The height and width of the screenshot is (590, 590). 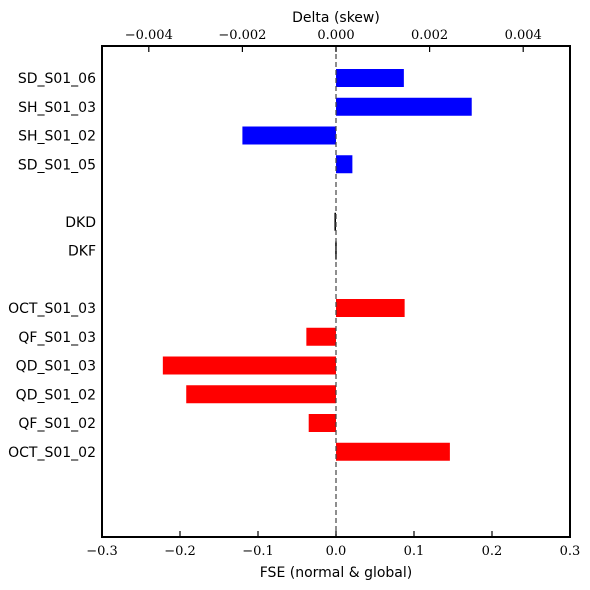 What do you see at coordinates (52, 309) in the screenshot?
I see `category-label: OCT_S01_03` at bounding box center [52, 309].